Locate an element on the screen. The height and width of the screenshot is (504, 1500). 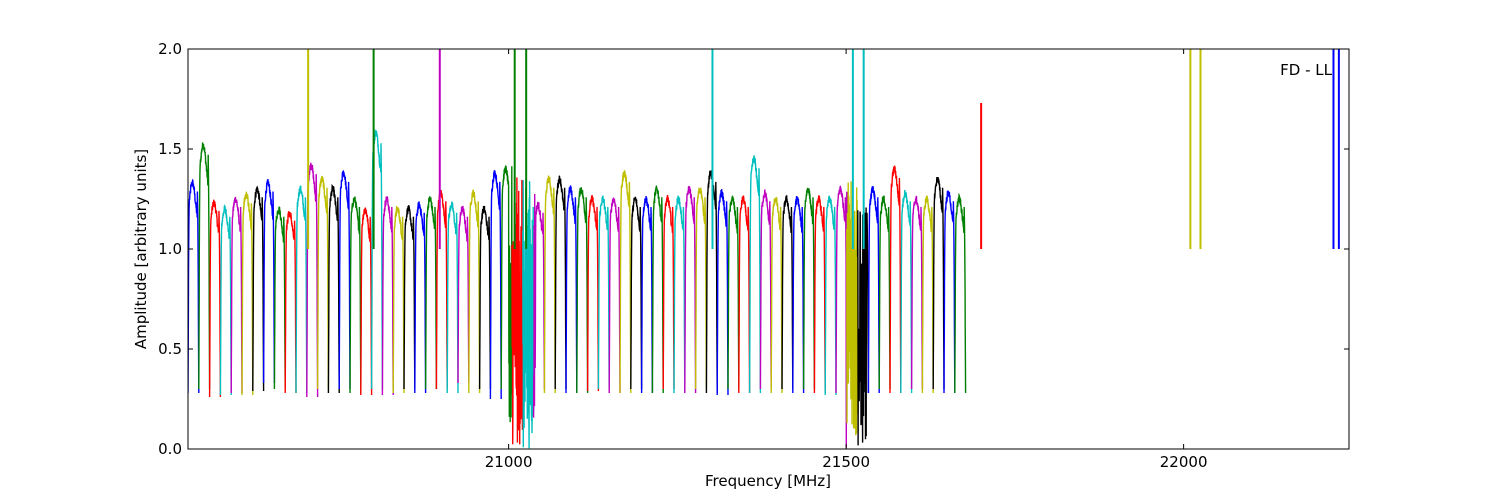
y-tick-label: 1.0 is located at coordinates (170, 249).